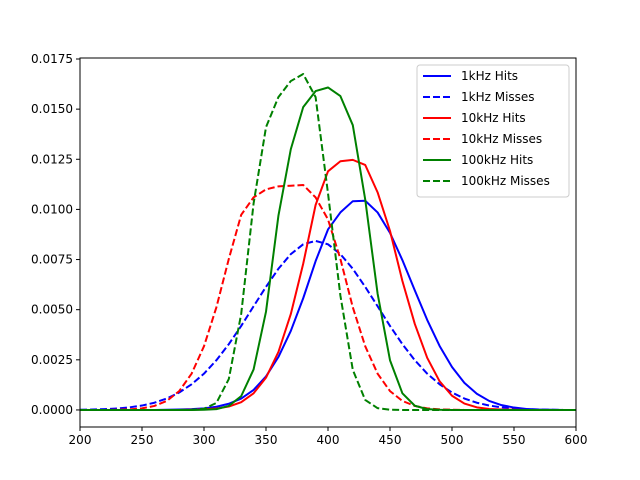 Image resolution: width=640 pixels, height=480 pixels. I want to click on legend-label: 10kHz Hits, so click(493, 118).